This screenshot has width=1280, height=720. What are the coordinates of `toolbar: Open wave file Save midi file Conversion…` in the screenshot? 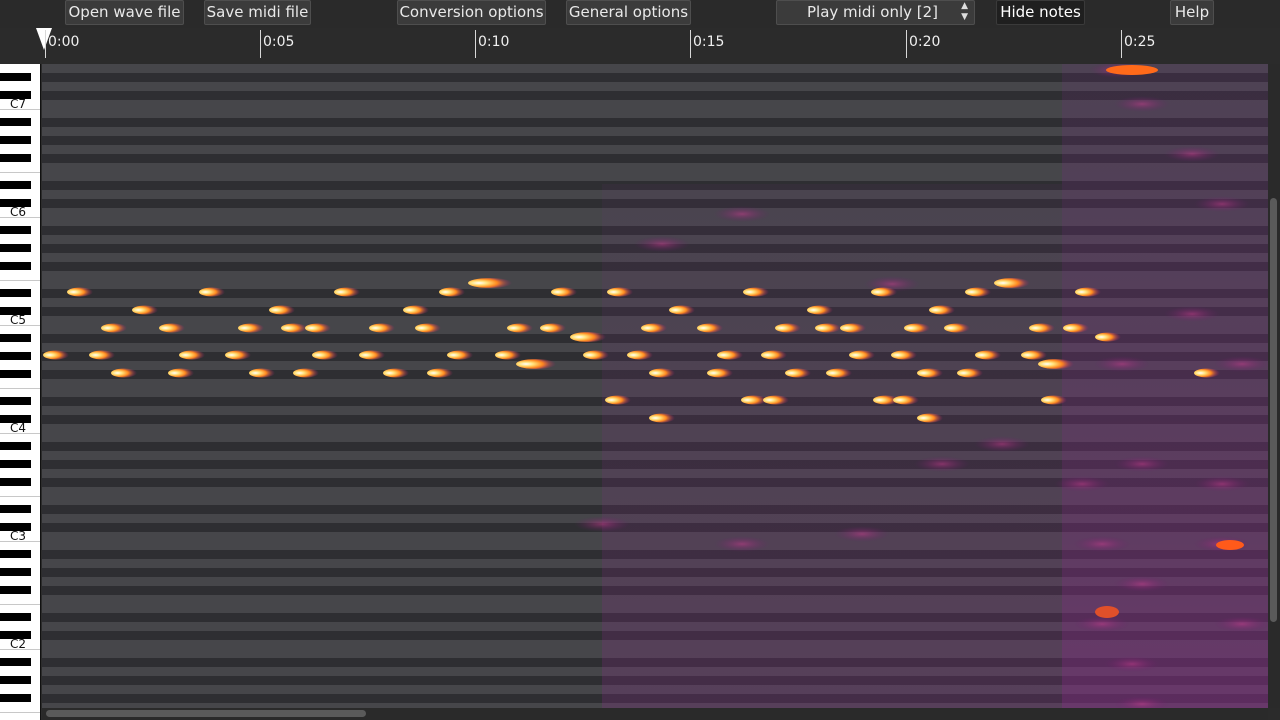 It's located at (640, 14).